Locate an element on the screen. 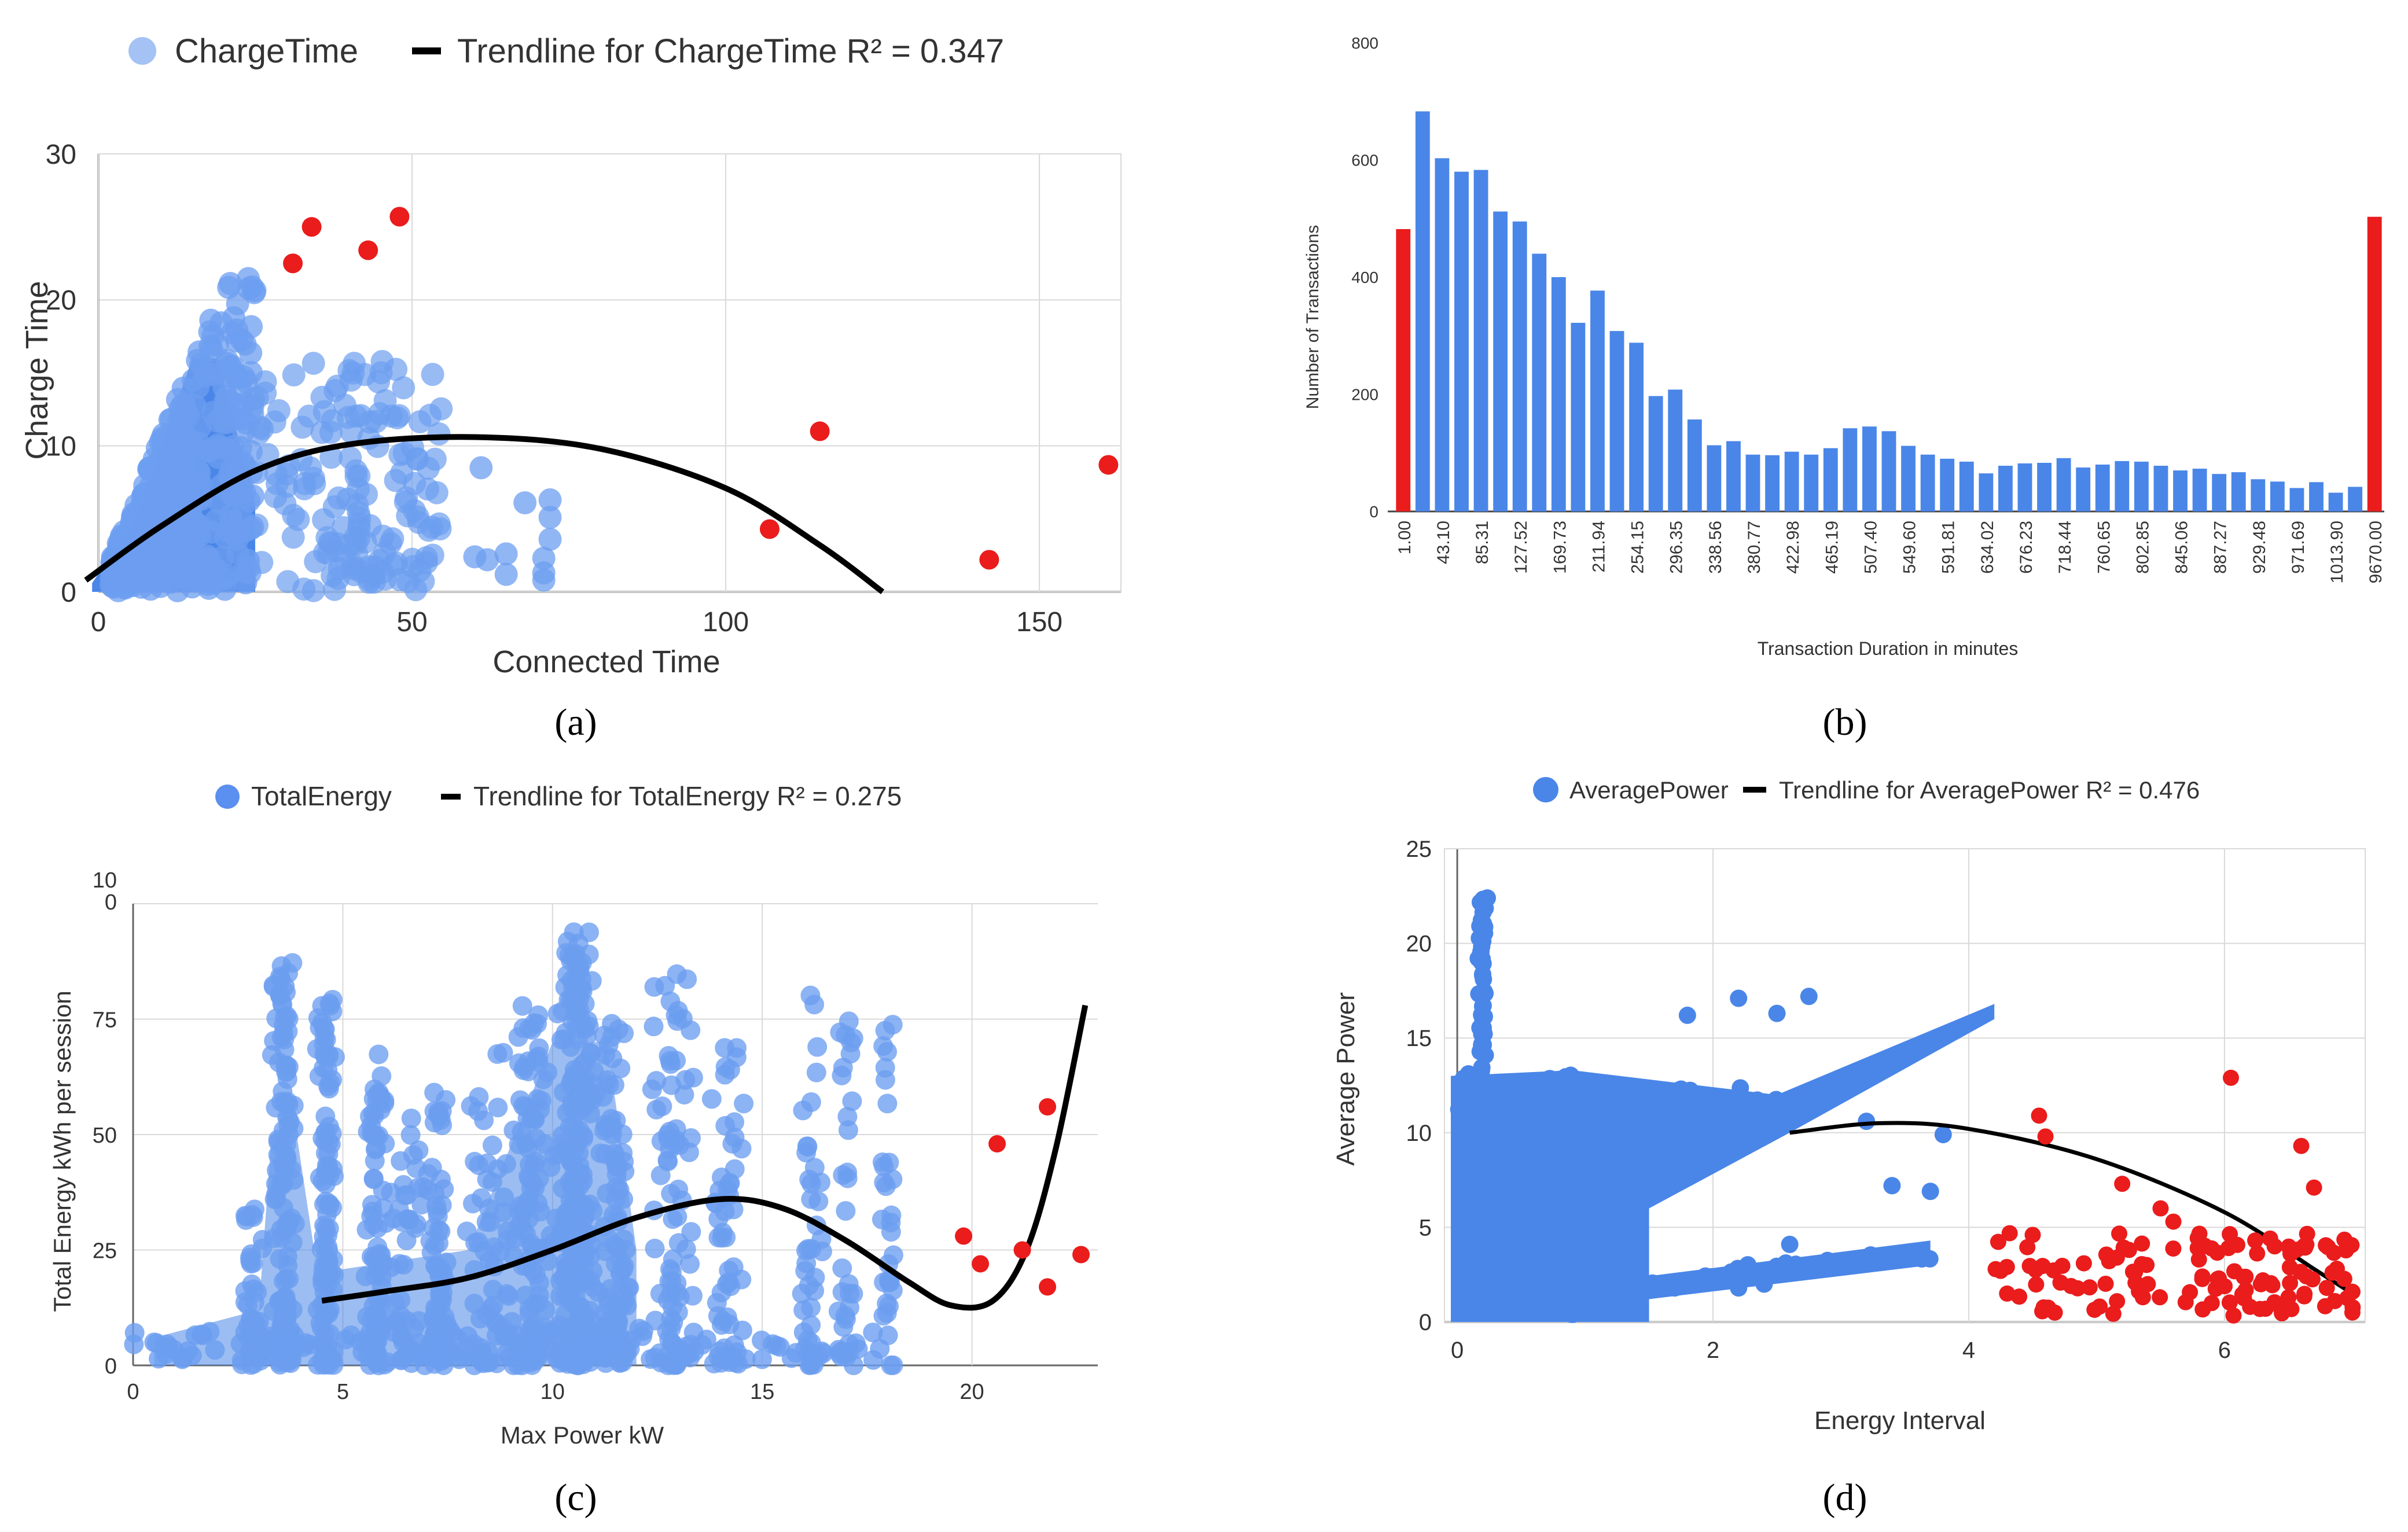 The height and width of the screenshot is (1532, 2408). plot-border is located at coordinates (610, 372).